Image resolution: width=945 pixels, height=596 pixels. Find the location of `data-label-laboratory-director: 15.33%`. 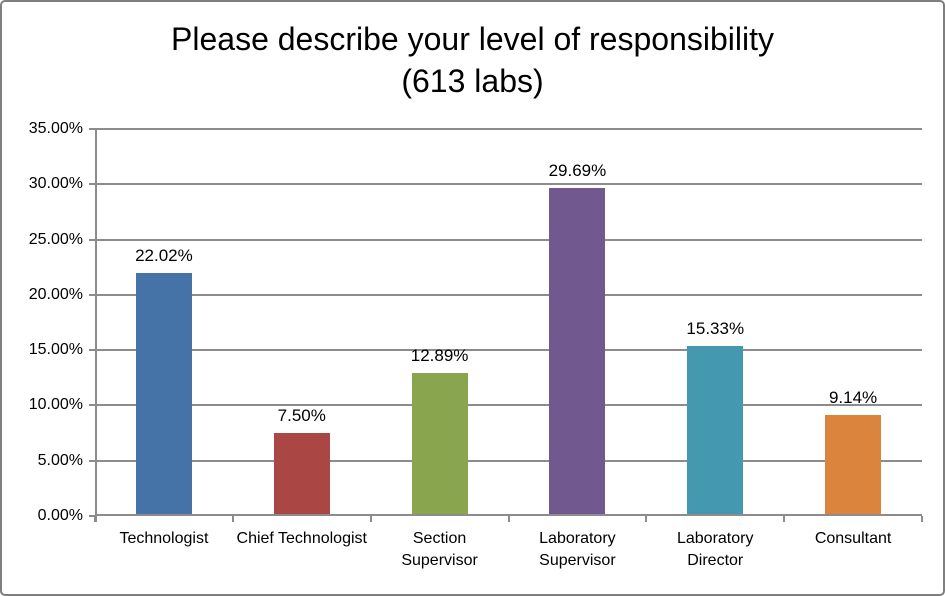

data-label-laboratory-director: 15.33% is located at coordinates (715, 329).